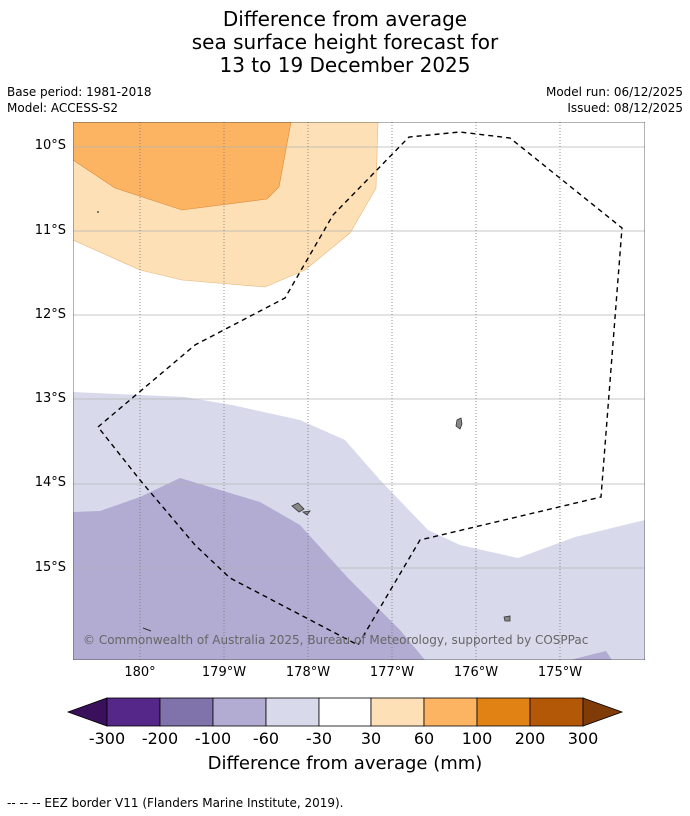 The image size is (690, 816). I want to click on lon-label-178w: 178°W, so click(308, 672).